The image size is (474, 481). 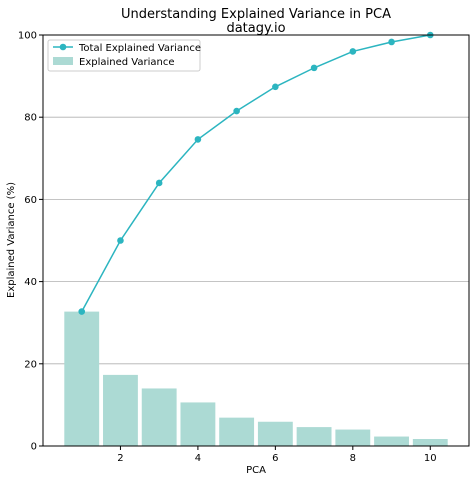 I want to click on x-tick-label-10: 10, so click(x=430, y=458).